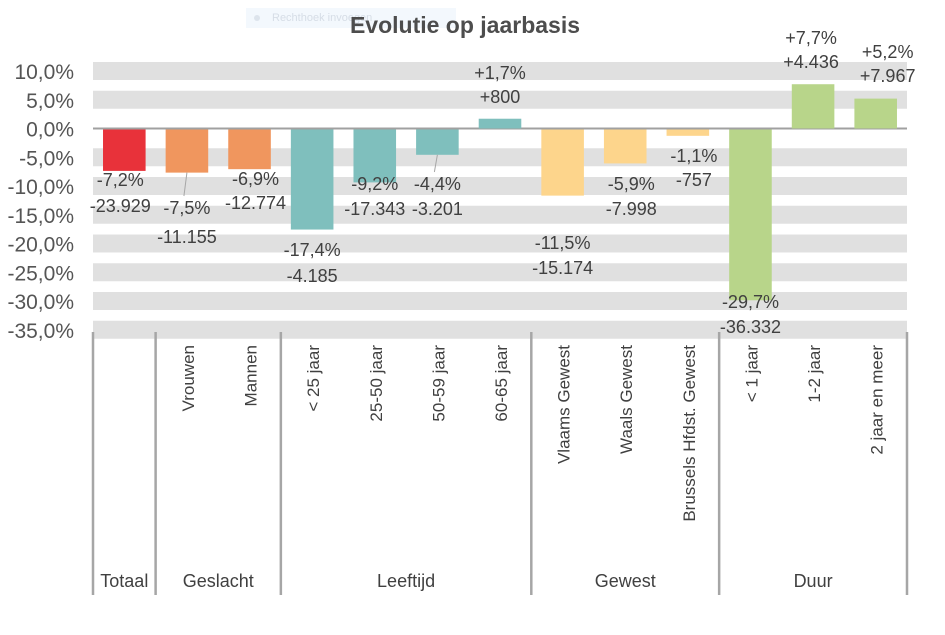 This screenshot has width=945, height=635. Describe the element at coordinates (437, 209) in the screenshot. I see `data-label-absolute: -3.201` at that location.